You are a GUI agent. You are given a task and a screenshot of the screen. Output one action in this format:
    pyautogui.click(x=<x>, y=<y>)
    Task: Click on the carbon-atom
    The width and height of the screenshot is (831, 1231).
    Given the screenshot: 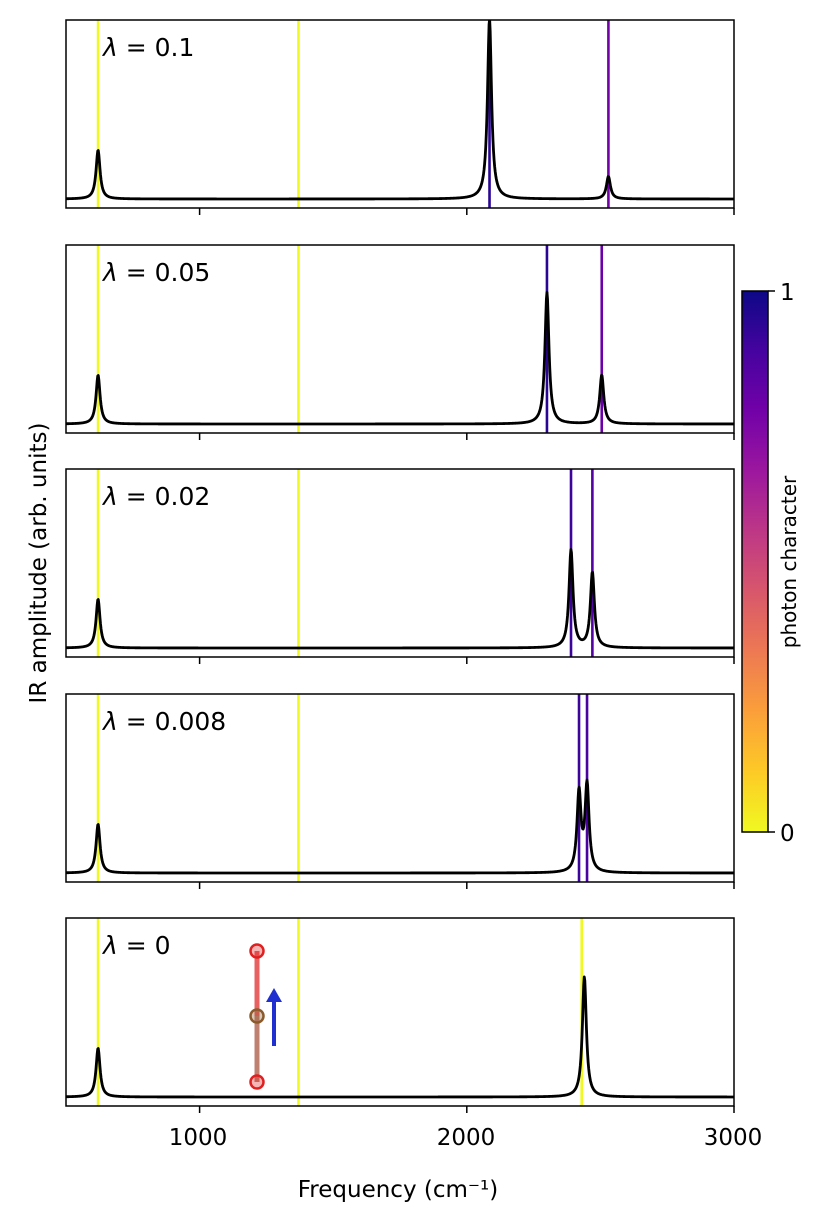 What is the action you would take?
    pyautogui.click(x=257, y=1016)
    